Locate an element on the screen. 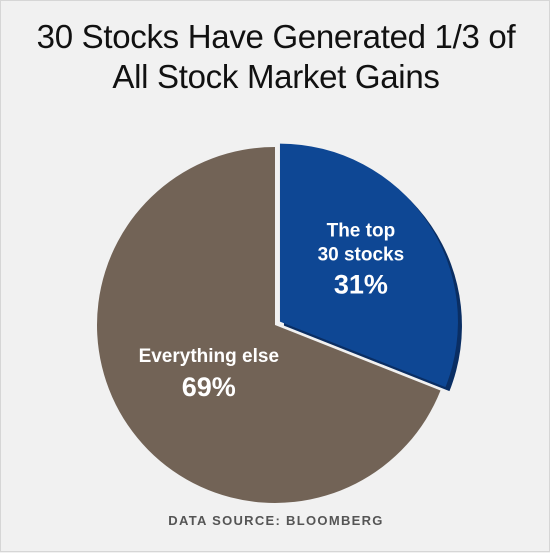 The height and width of the screenshot is (553, 550). data-source-note: DATA SOURCE: BLOOMBERG is located at coordinates (276, 520).